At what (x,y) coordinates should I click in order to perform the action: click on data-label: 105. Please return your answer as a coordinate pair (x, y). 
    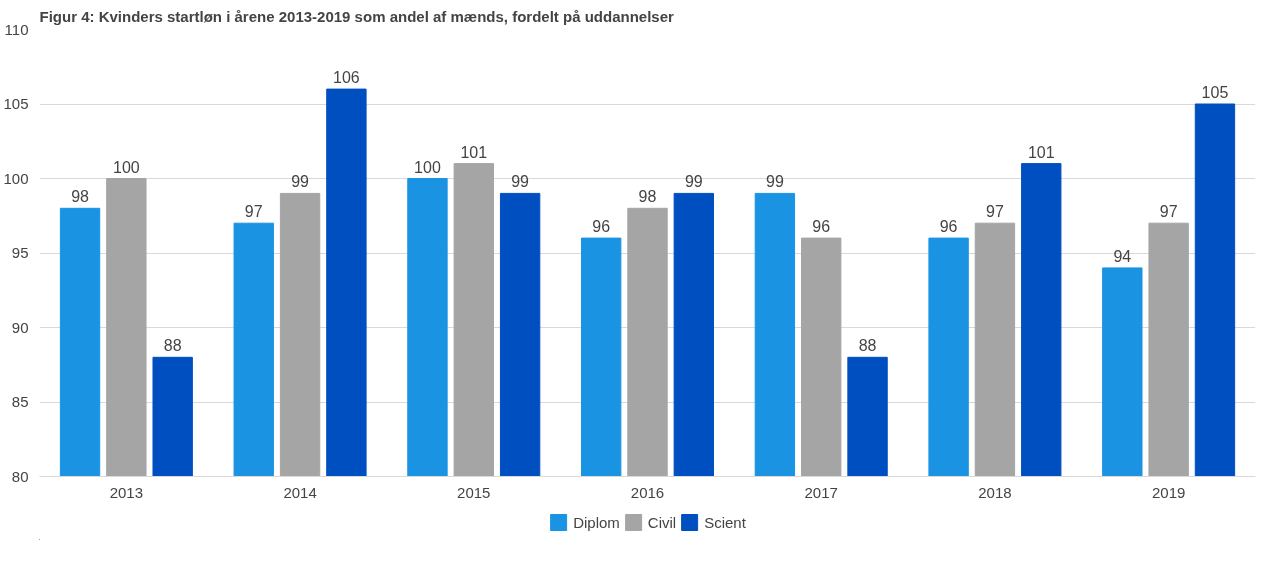
    Looking at the image, I should click on (1215, 92).